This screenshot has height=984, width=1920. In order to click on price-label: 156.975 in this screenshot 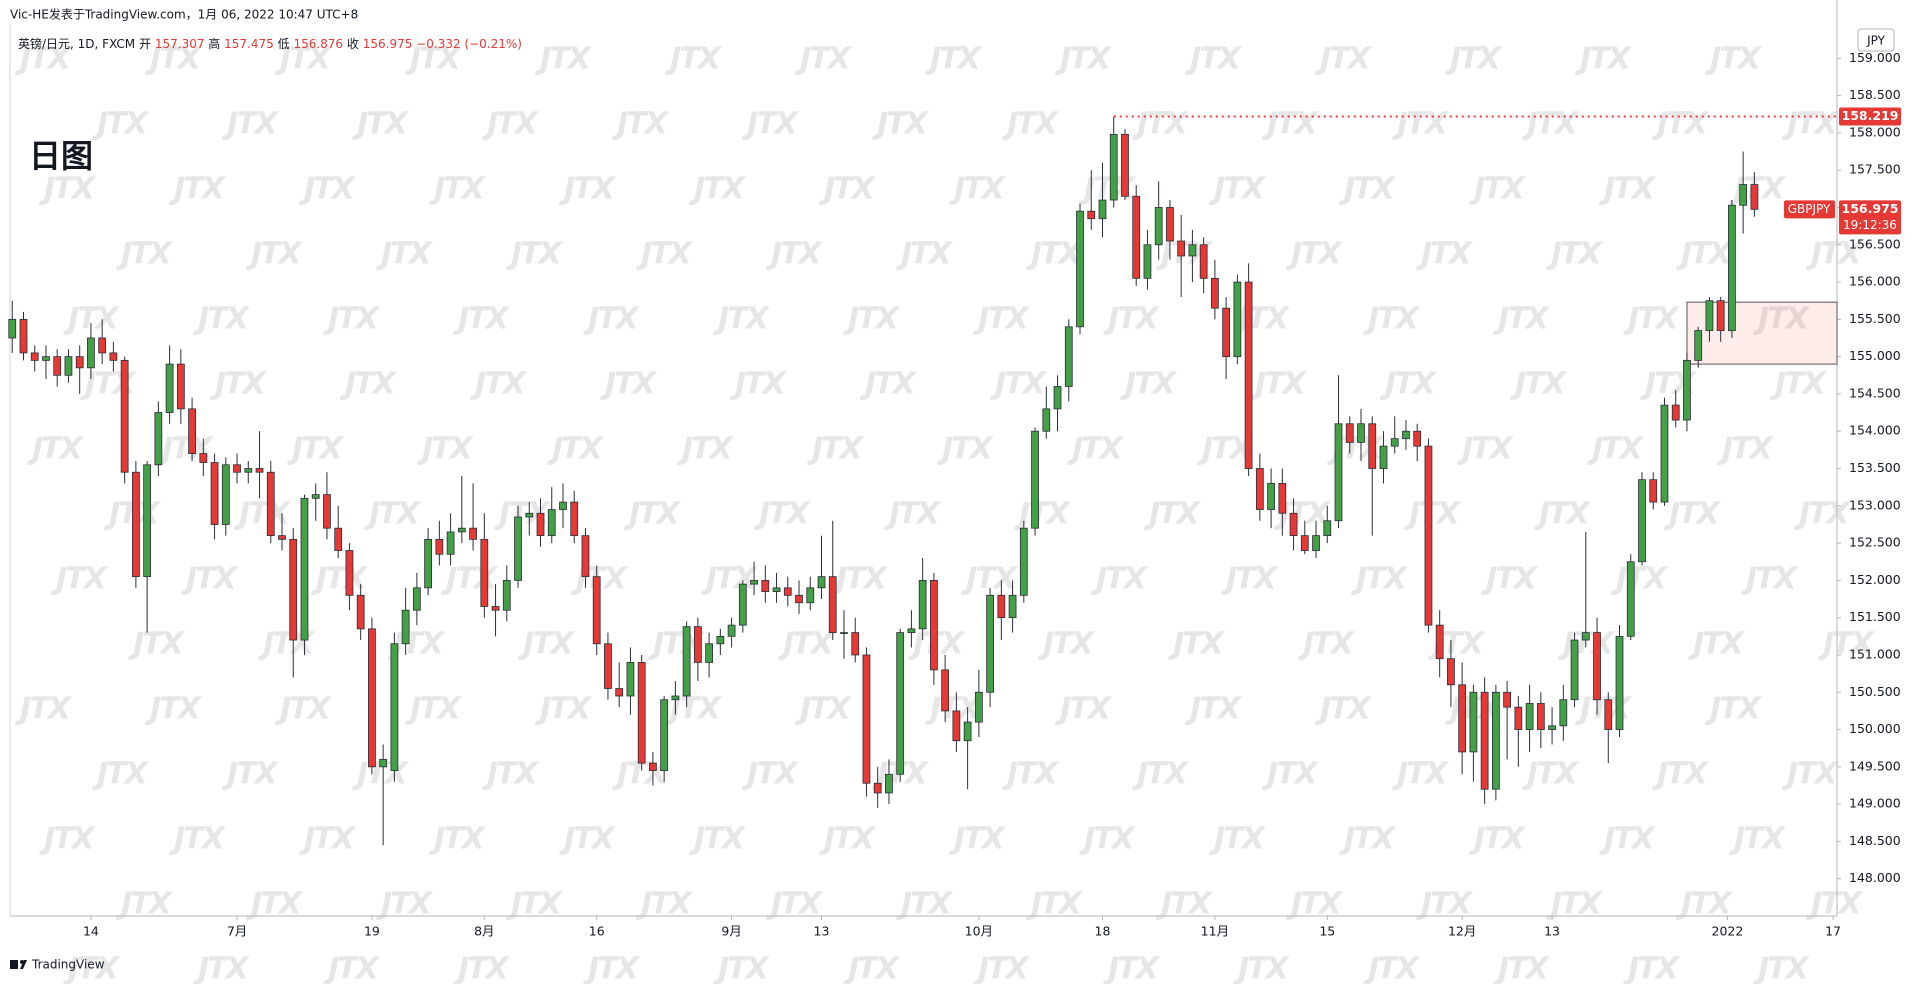, I will do `click(1870, 208)`.